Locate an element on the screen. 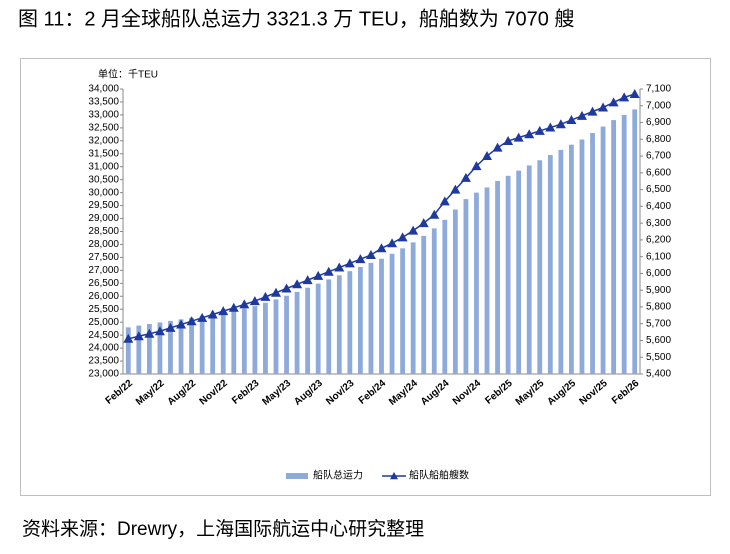  y-tick-label: 32,000 is located at coordinates (103, 140).